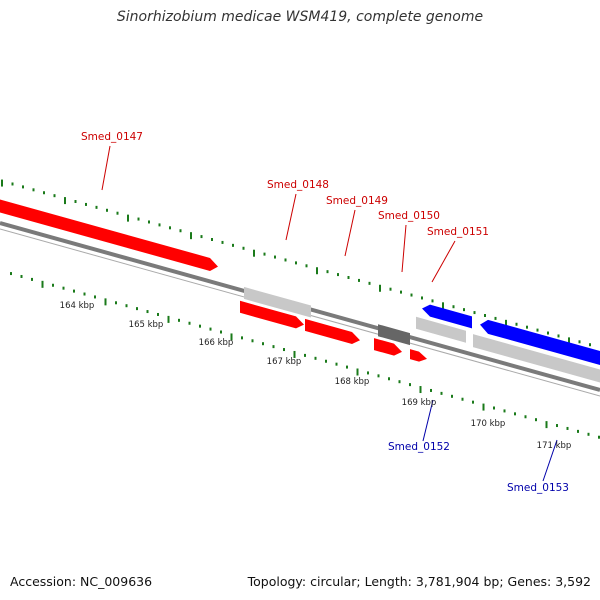 Image resolution: width=600 pixels, height=600 pixels. What do you see at coordinates (388, 347) in the screenshot?
I see `gene-smed-0150-arrow` at bounding box center [388, 347].